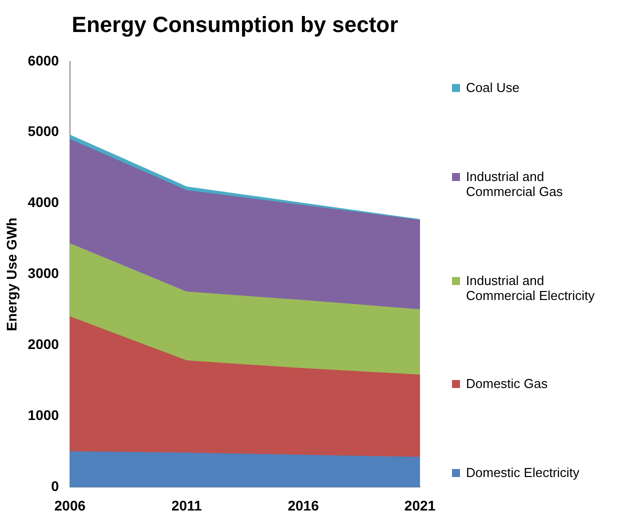  Describe the element at coordinates (44, 415) in the screenshot. I see `y-tick-label: 1000` at that location.